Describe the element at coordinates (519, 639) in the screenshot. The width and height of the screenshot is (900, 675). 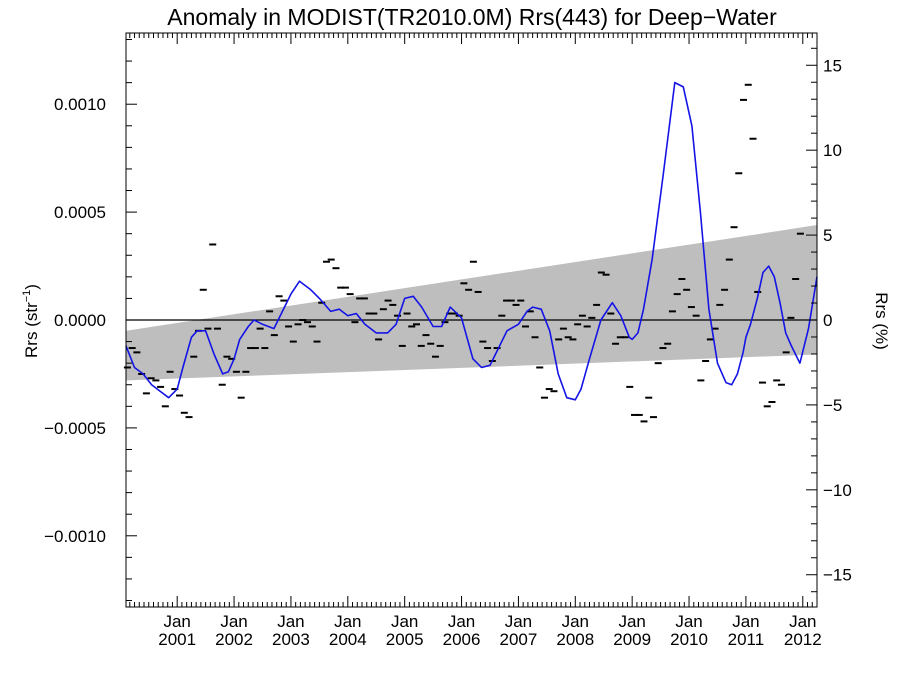
I see `x-tick-year-label: 2007` at that location.